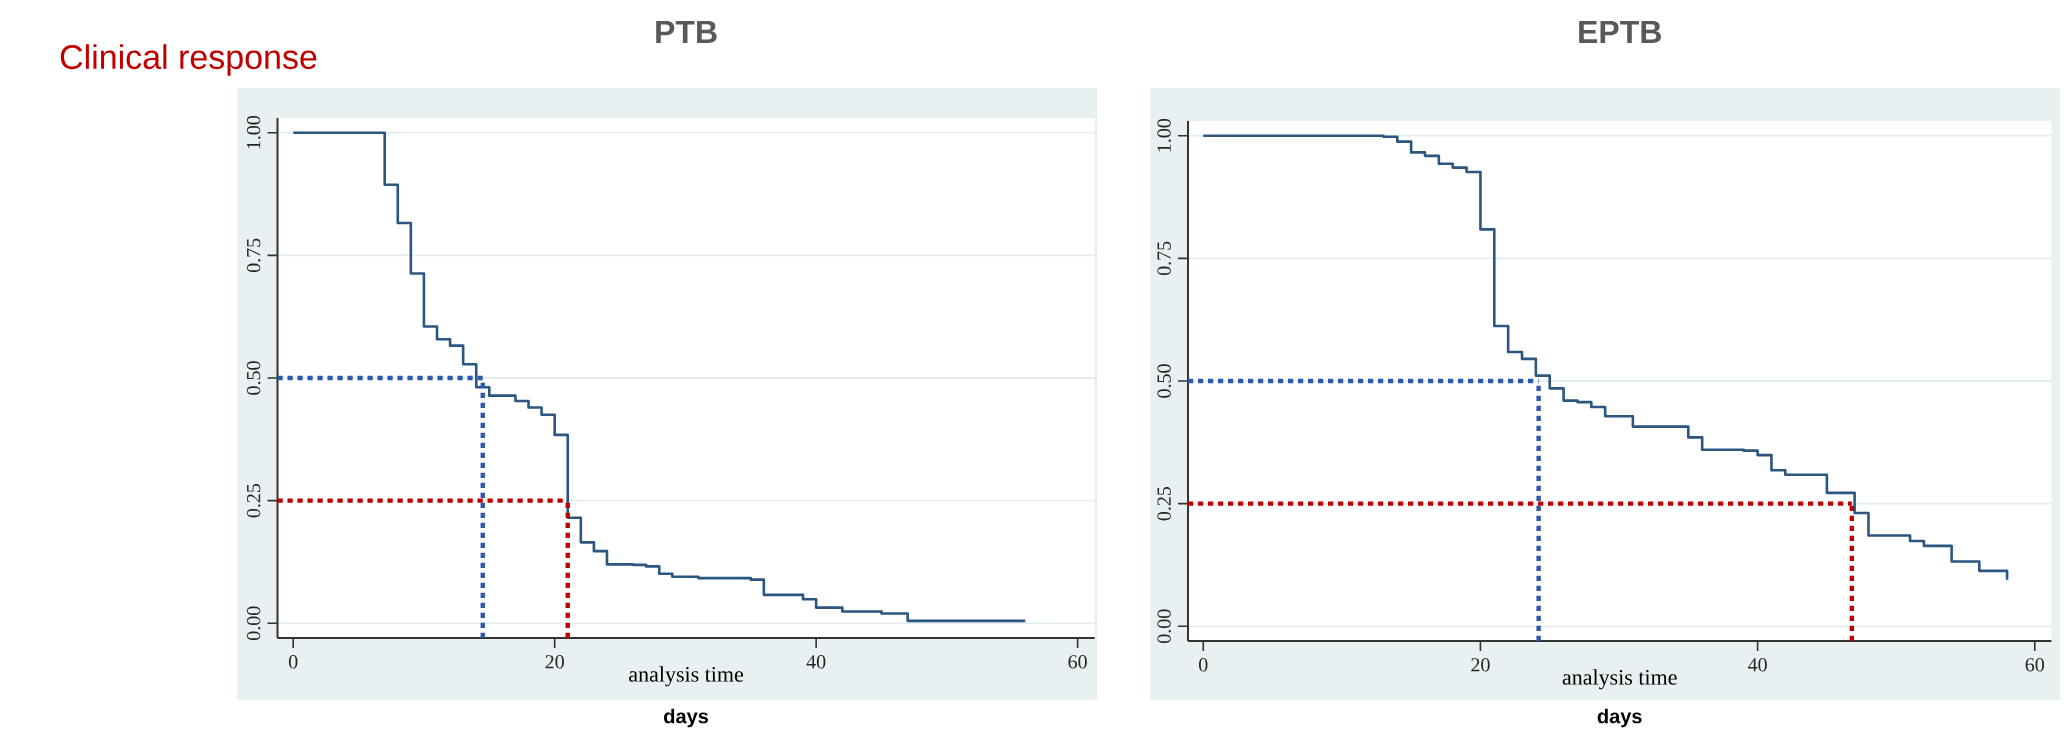 This screenshot has height=752, width=2068. What do you see at coordinates (188, 60) in the screenshot?
I see `text: Clinical response` at bounding box center [188, 60].